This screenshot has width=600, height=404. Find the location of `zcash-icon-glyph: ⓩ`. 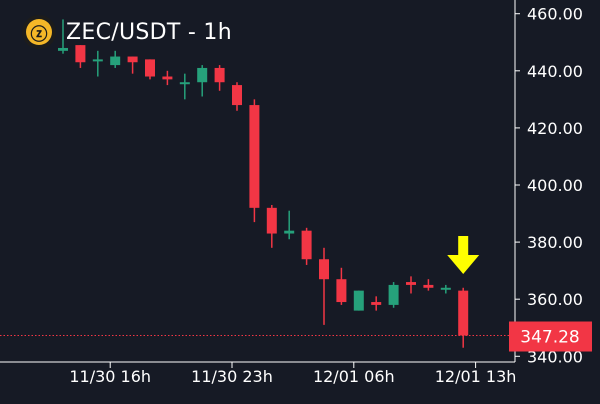

zcash-icon-glyph: ⓩ is located at coordinates (39, 32).